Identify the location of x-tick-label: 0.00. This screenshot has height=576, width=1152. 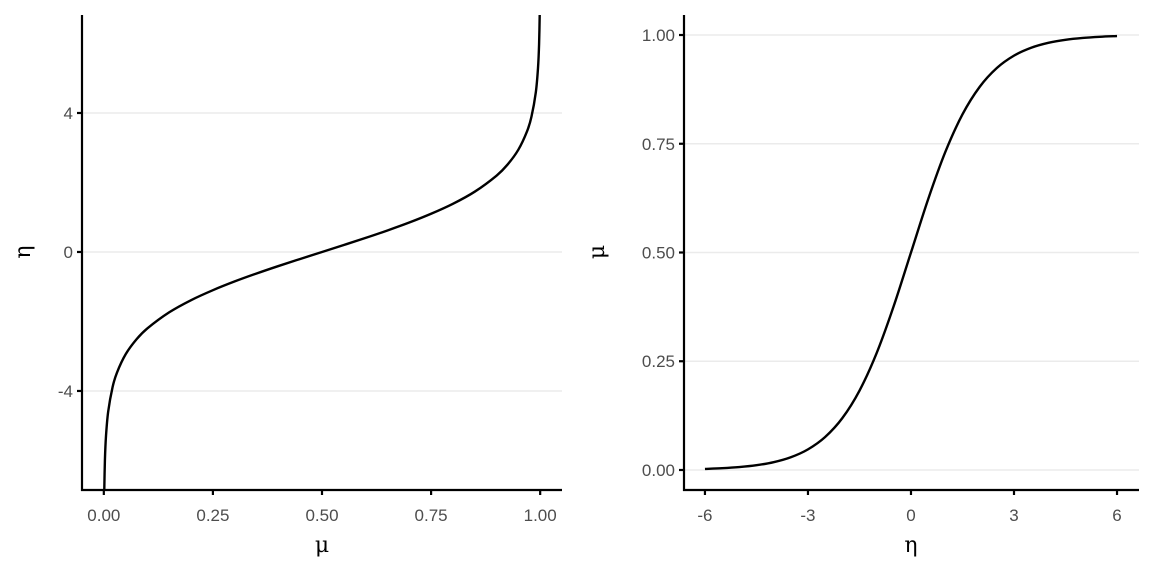
(103, 515).